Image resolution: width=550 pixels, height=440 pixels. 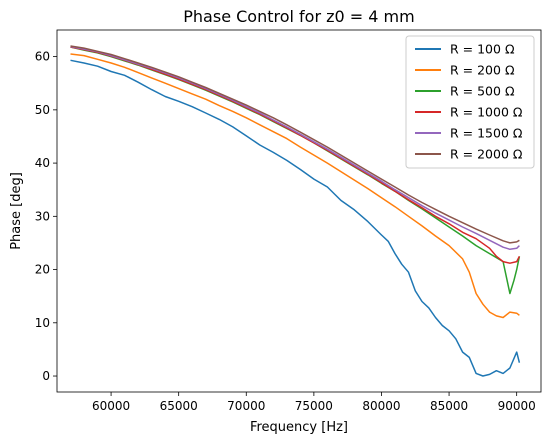 I want to click on legend-entry: R = 1000 Ω, so click(x=486, y=112).